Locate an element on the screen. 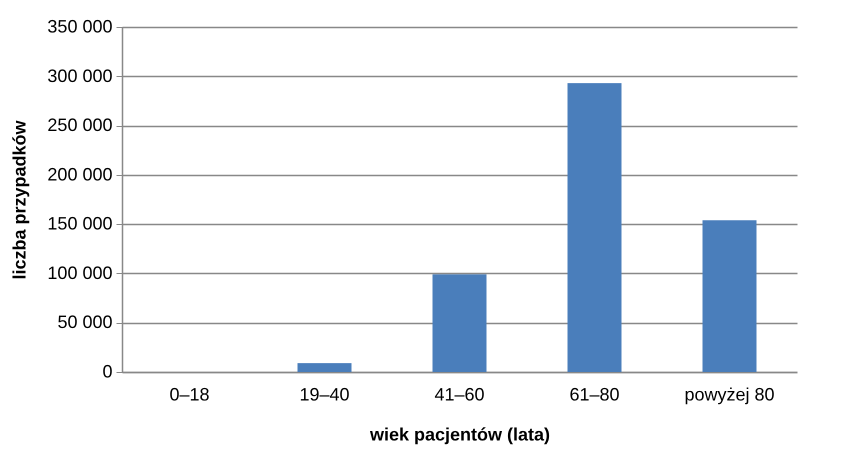  x-tick-label: 0–18 is located at coordinates (189, 394).